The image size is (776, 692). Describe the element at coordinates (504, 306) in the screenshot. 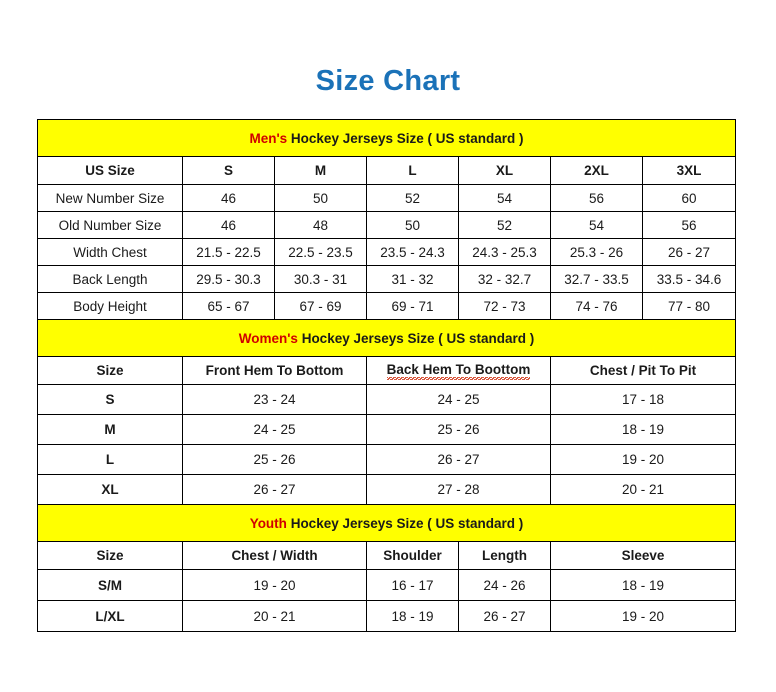

I see `men-cell: 72 - 73` at that location.